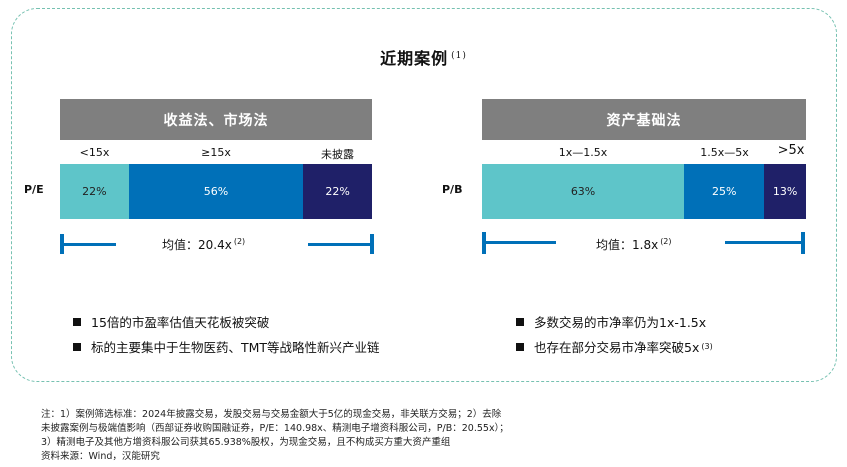 This screenshot has height=467, width=847. I want to click on title-note: (1), so click(459, 55).